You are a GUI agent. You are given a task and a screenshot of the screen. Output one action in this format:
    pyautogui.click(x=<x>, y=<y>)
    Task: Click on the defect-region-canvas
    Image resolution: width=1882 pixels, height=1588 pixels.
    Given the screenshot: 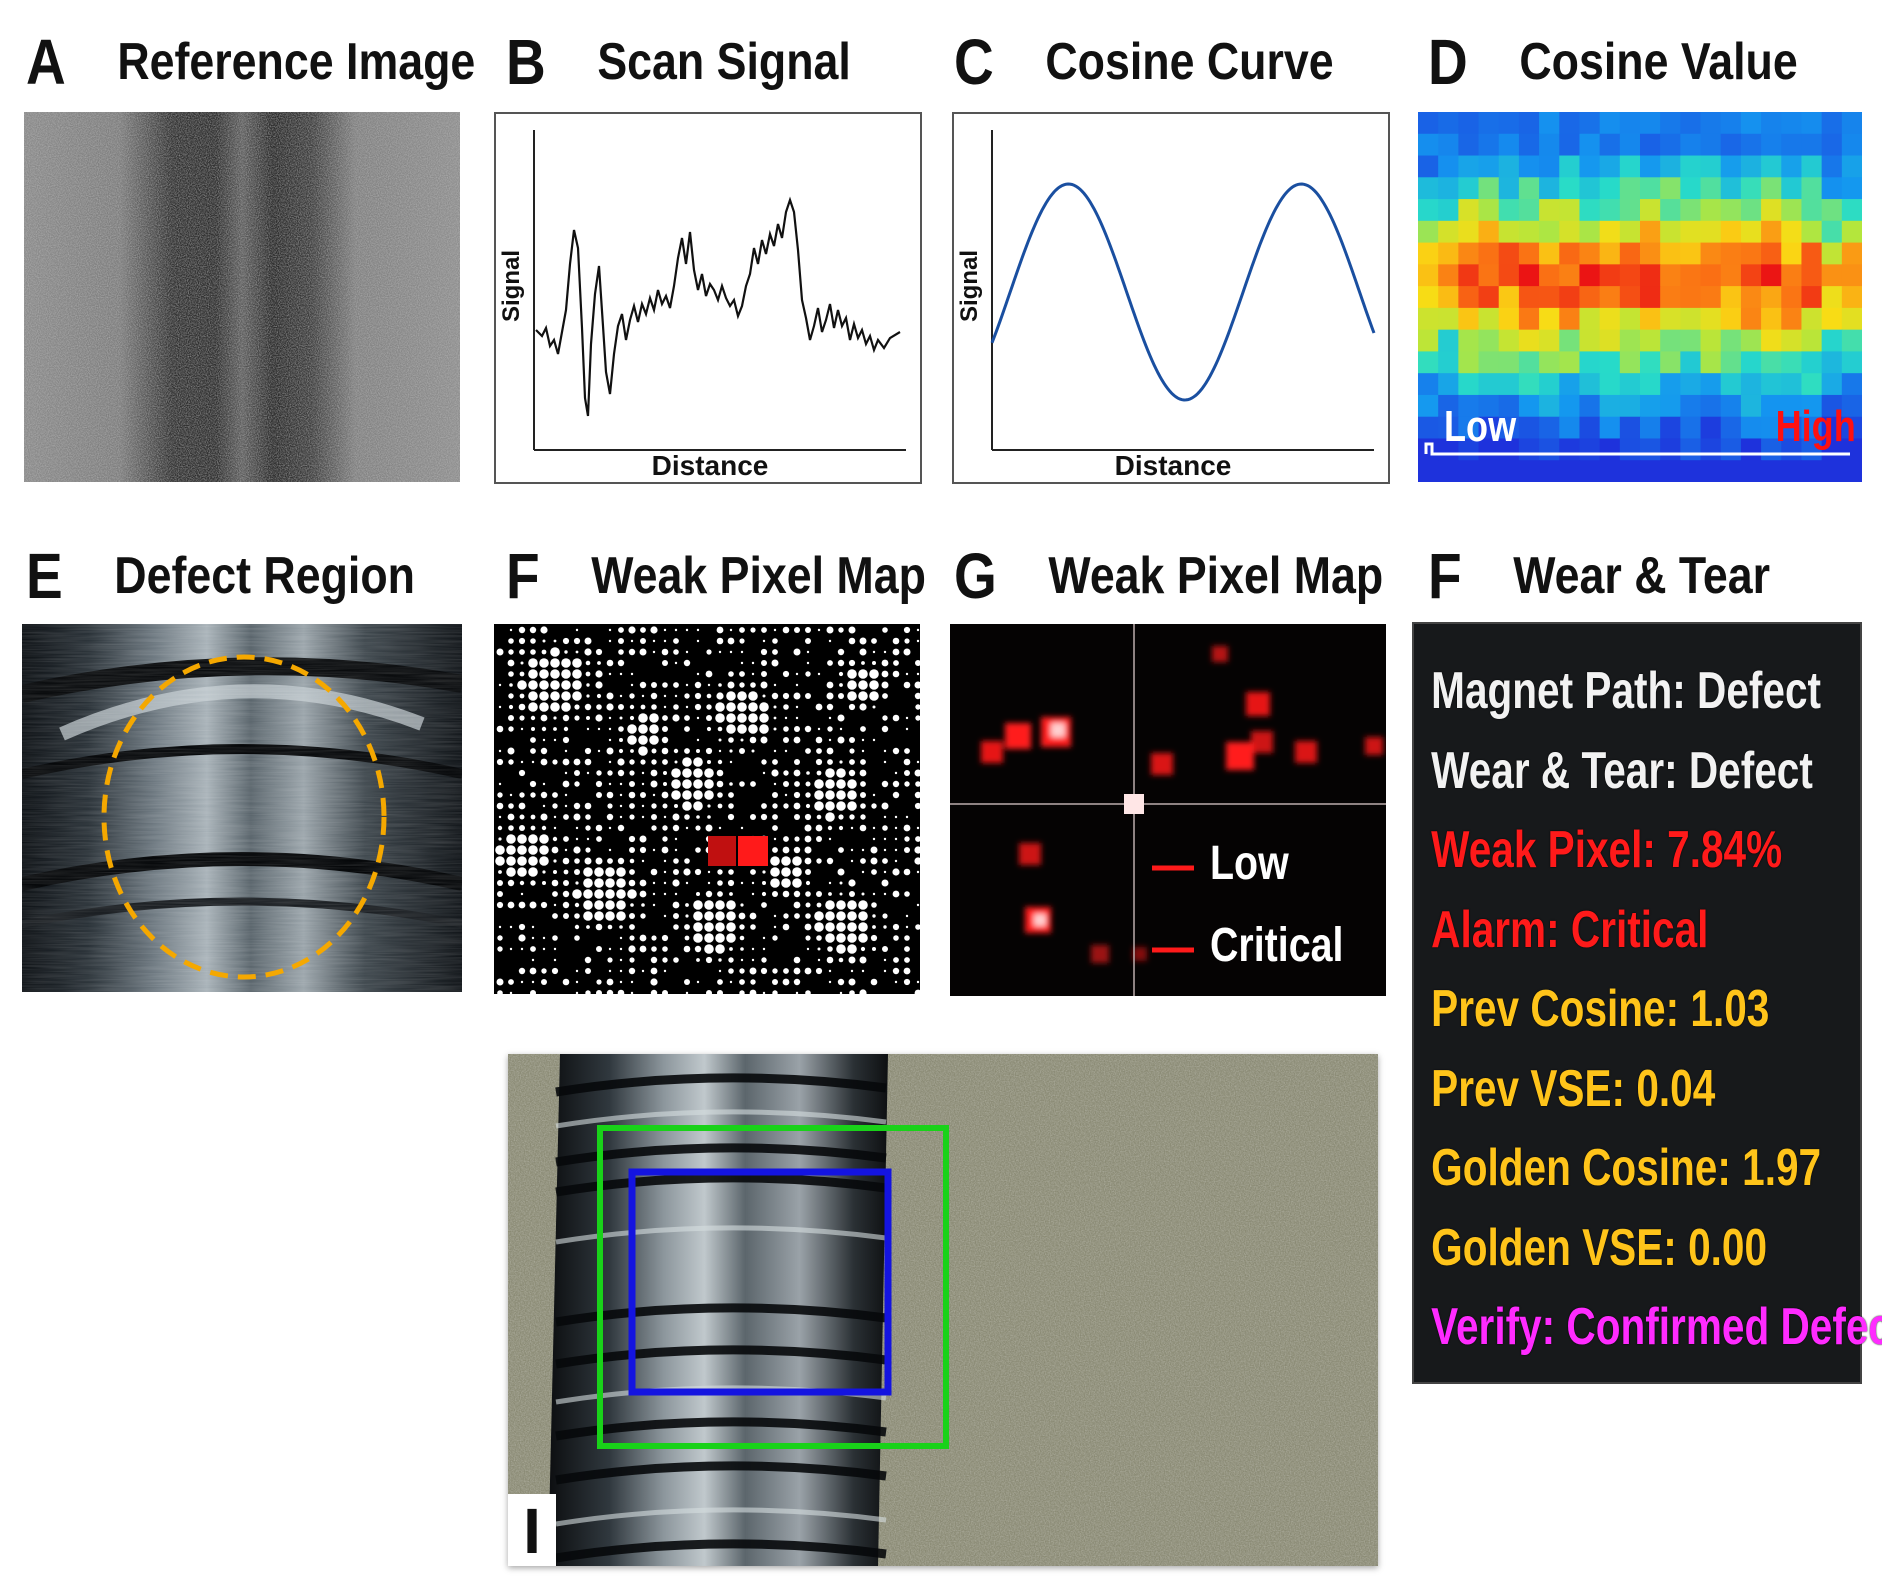 What is the action you would take?
    pyautogui.click(x=242, y=808)
    